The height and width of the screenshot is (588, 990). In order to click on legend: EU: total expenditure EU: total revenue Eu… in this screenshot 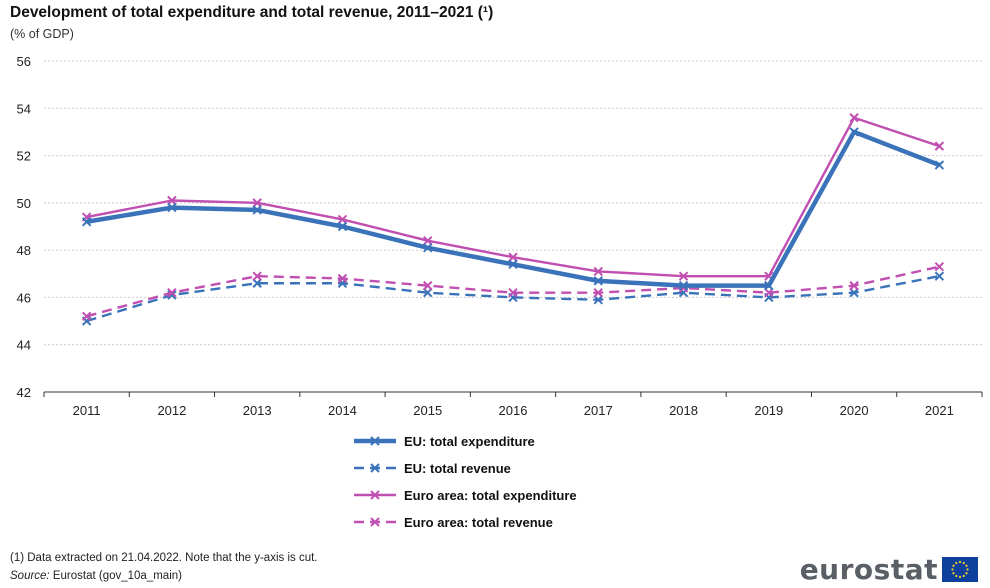, I will do `click(465, 482)`.